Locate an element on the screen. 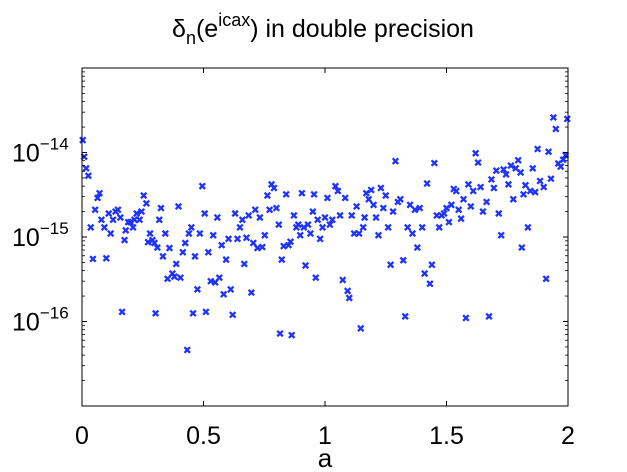  x-tick-label: 1 is located at coordinates (325, 436).